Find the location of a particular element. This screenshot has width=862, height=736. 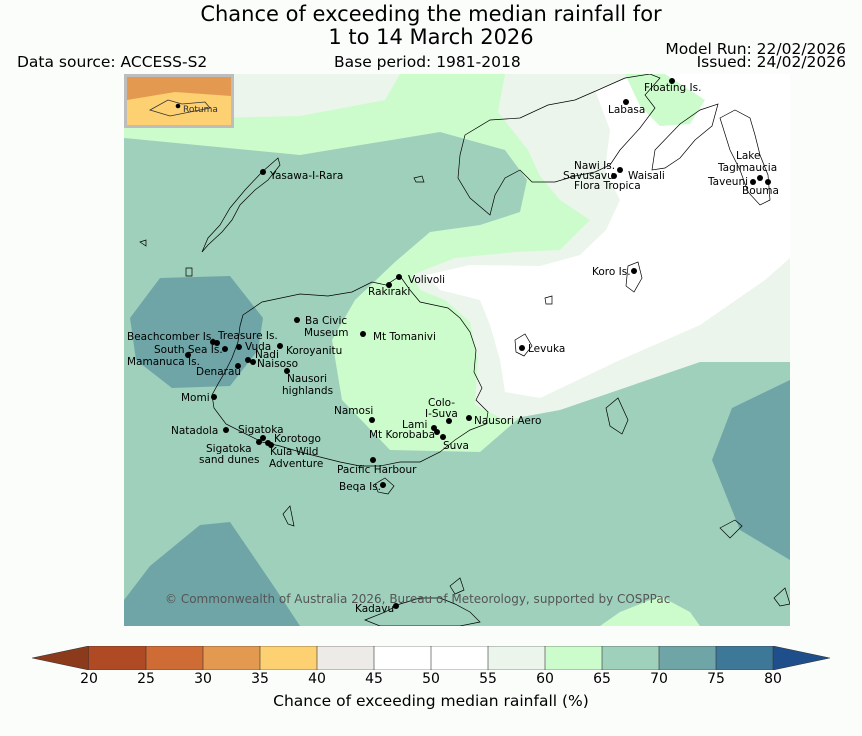

dot-natadola is located at coordinates (226, 430).